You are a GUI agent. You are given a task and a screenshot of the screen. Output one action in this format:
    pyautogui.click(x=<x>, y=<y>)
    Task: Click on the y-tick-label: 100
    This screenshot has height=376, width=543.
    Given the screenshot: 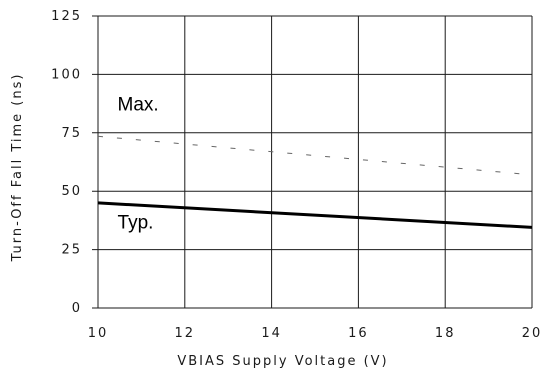 What is the action you would take?
    pyautogui.click(x=66, y=74)
    